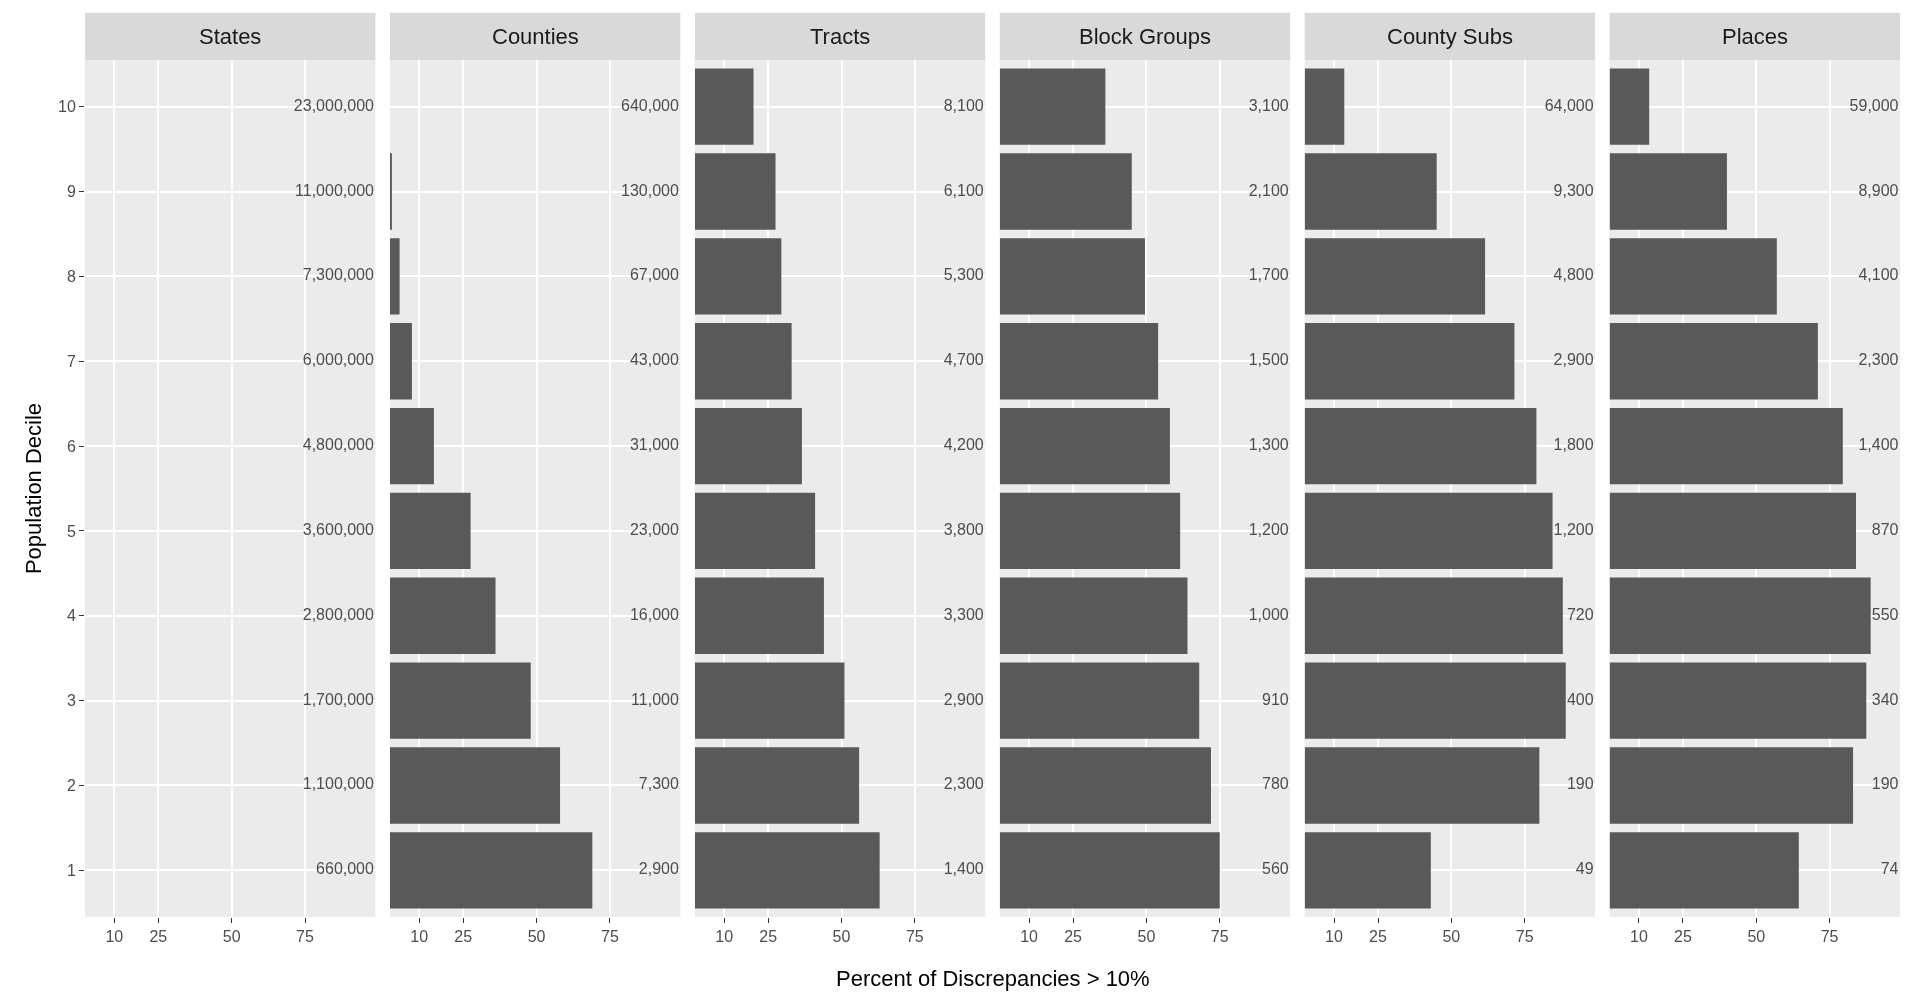  Describe the element at coordinates (1573, 275) in the screenshot. I see `annotation: 4,800` at that location.